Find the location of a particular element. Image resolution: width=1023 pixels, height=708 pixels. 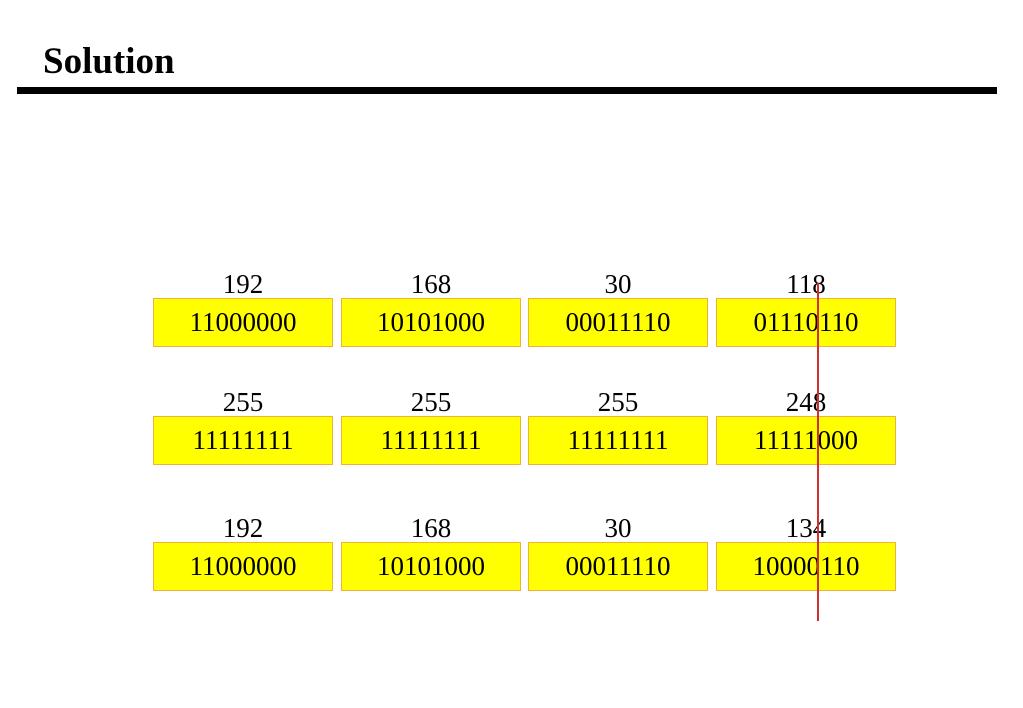

slide-title: Solution is located at coordinates (109, 61).